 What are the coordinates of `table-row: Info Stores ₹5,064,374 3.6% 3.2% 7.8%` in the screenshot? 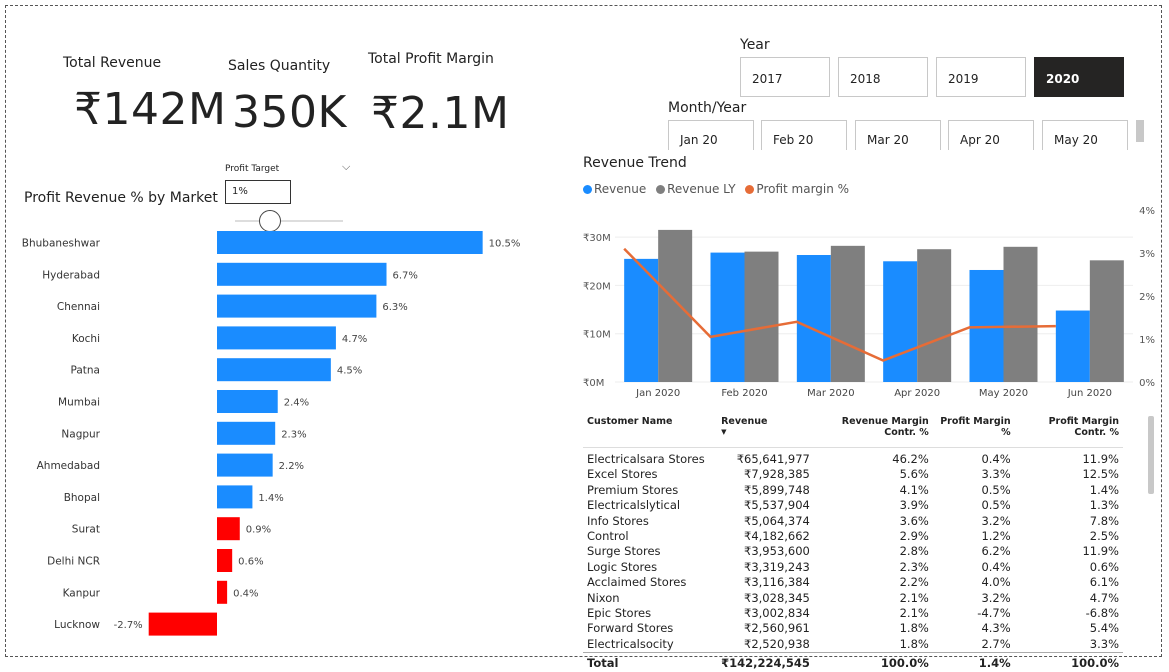 It's located at (853, 521).